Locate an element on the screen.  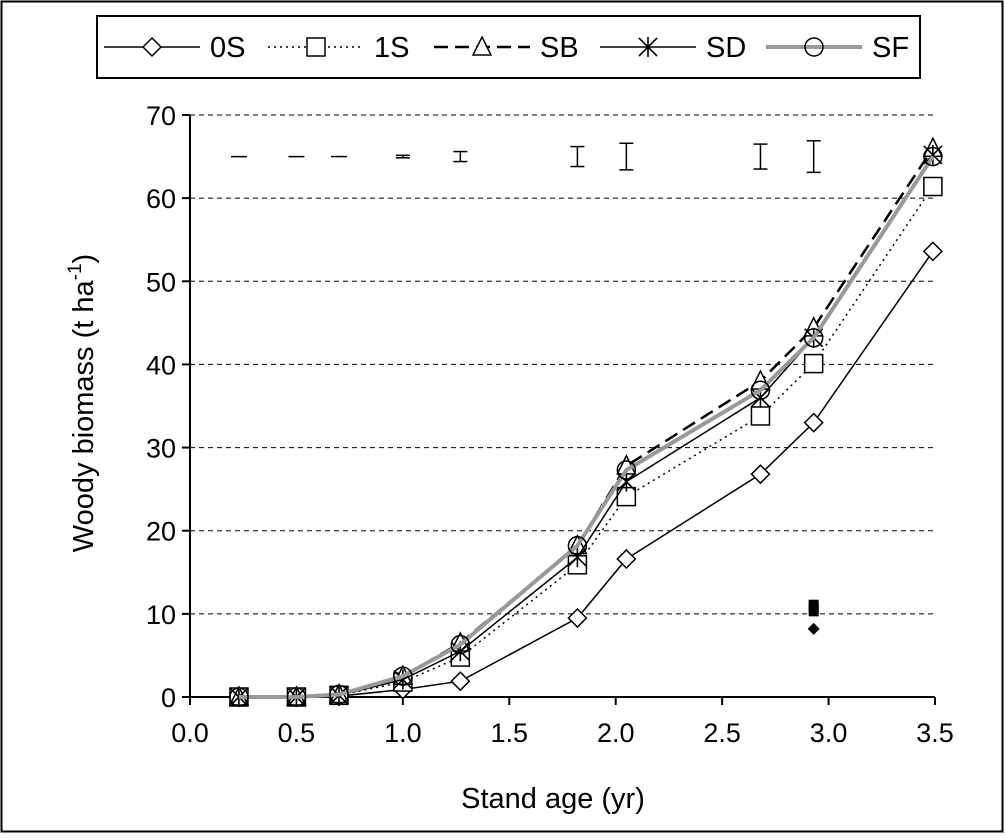
y-axis-label: Woody biomass (t ha-1) is located at coordinates (82, 403).